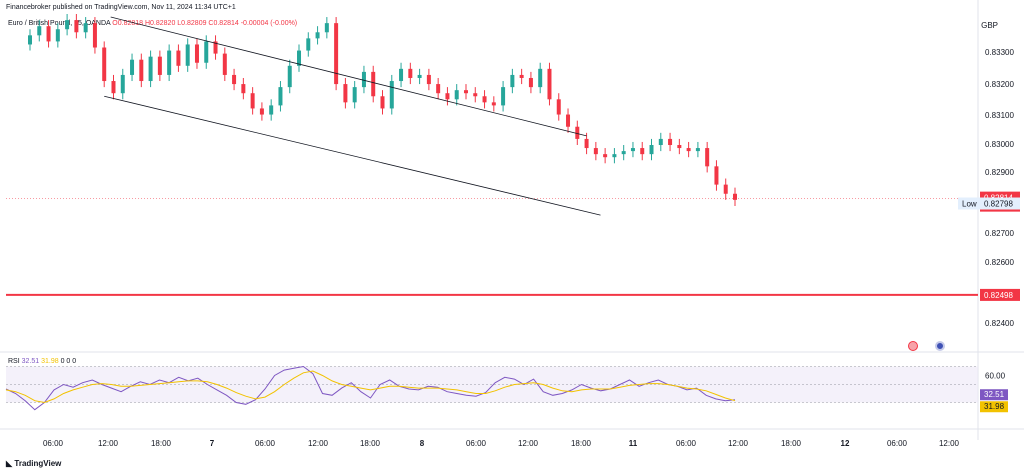 Image resolution: width=1024 pixels, height=474 pixels. Describe the element at coordinates (50, 361) in the screenshot. I see `rsi-ma-value: 31.98` at that location.